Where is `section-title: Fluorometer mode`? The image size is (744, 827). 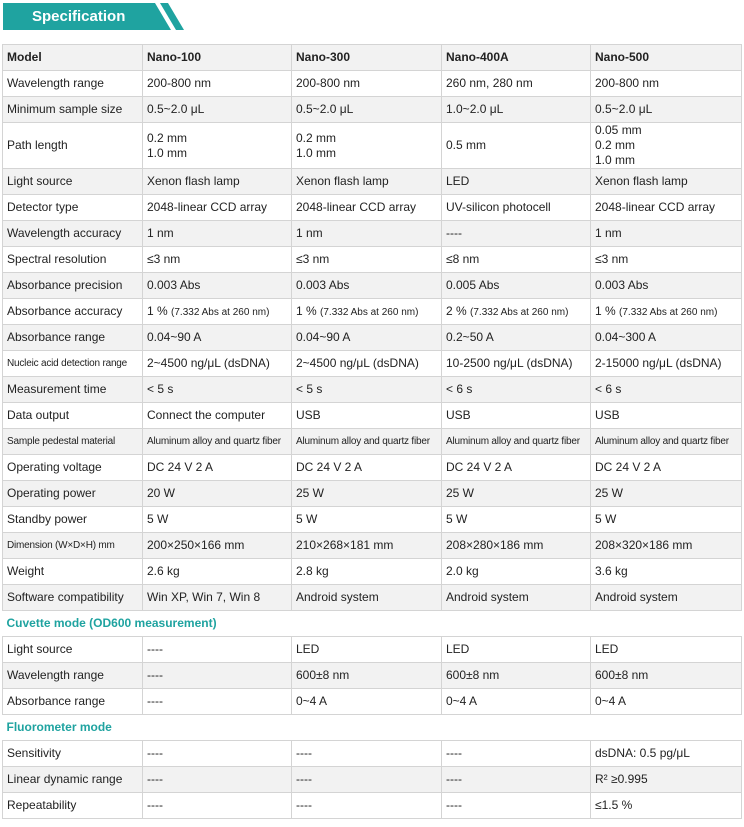 section-title: Fluorometer mode is located at coordinates (372, 727).